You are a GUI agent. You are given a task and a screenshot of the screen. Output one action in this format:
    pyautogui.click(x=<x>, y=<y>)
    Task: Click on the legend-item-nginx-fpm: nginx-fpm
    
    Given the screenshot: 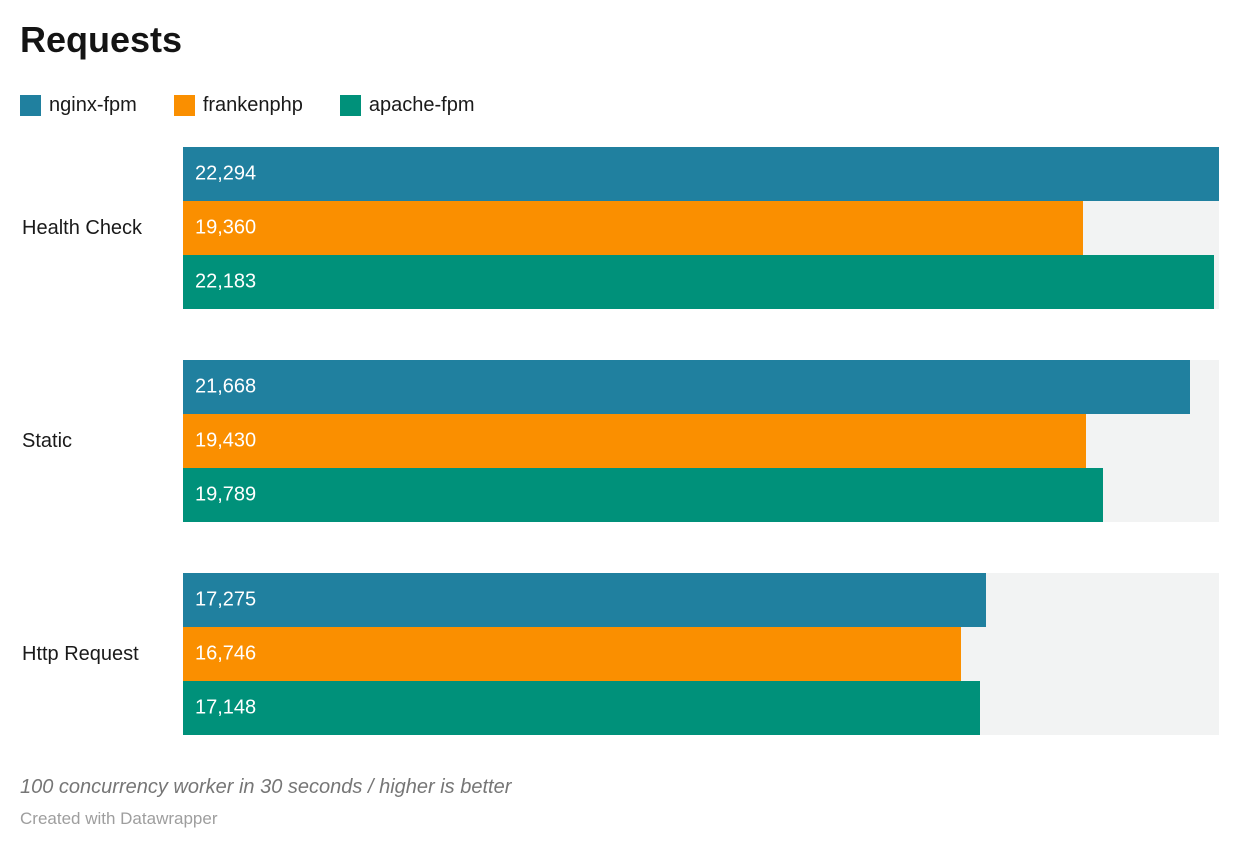 What is the action you would take?
    pyautogui.click(x=78, y=105)
    